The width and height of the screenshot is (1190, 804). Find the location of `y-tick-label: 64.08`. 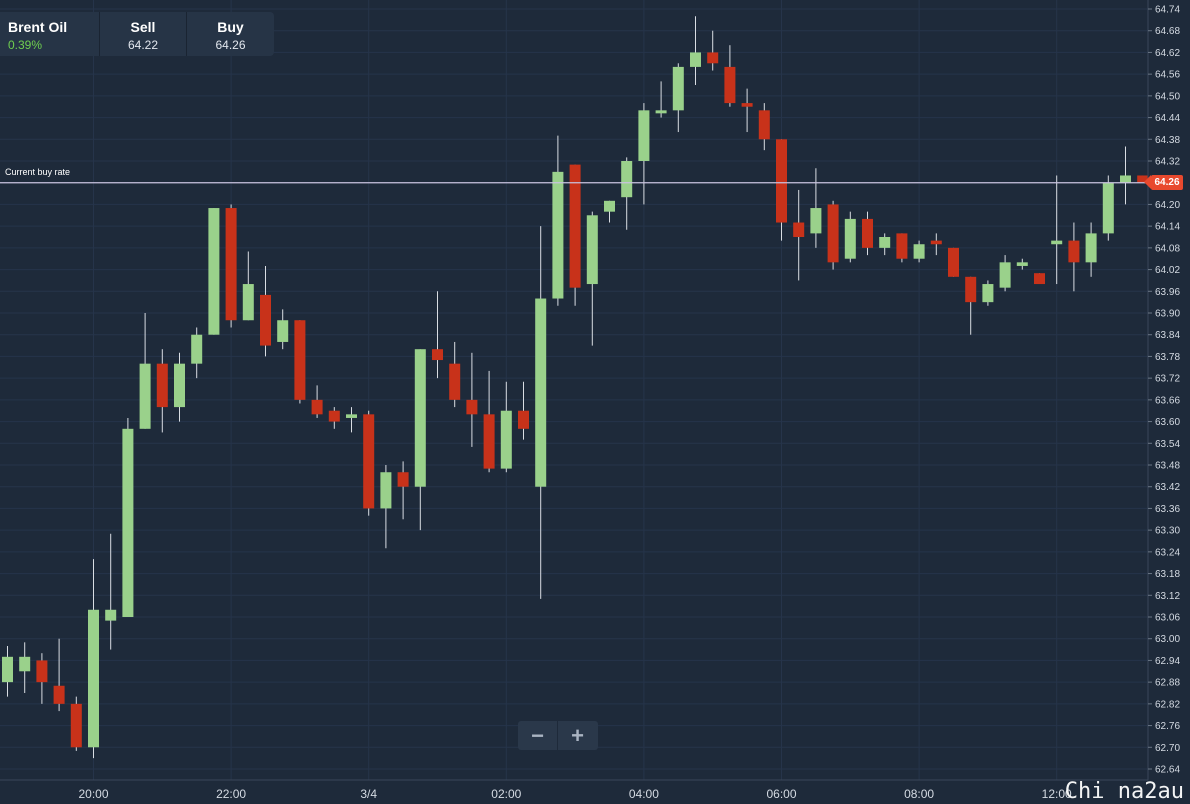

y-tick-label: 64.08 is located at coordinates (1167, 248).